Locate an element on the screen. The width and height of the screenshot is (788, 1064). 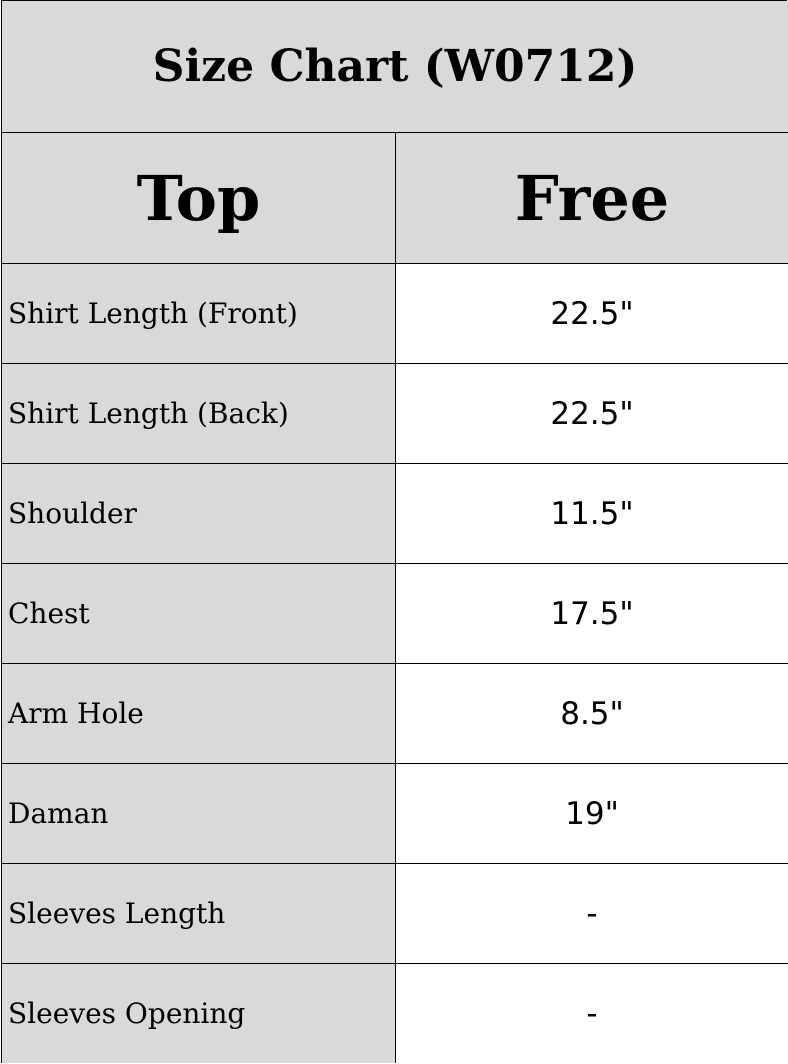
row-label: Chest is located at coordinates (199, 614).